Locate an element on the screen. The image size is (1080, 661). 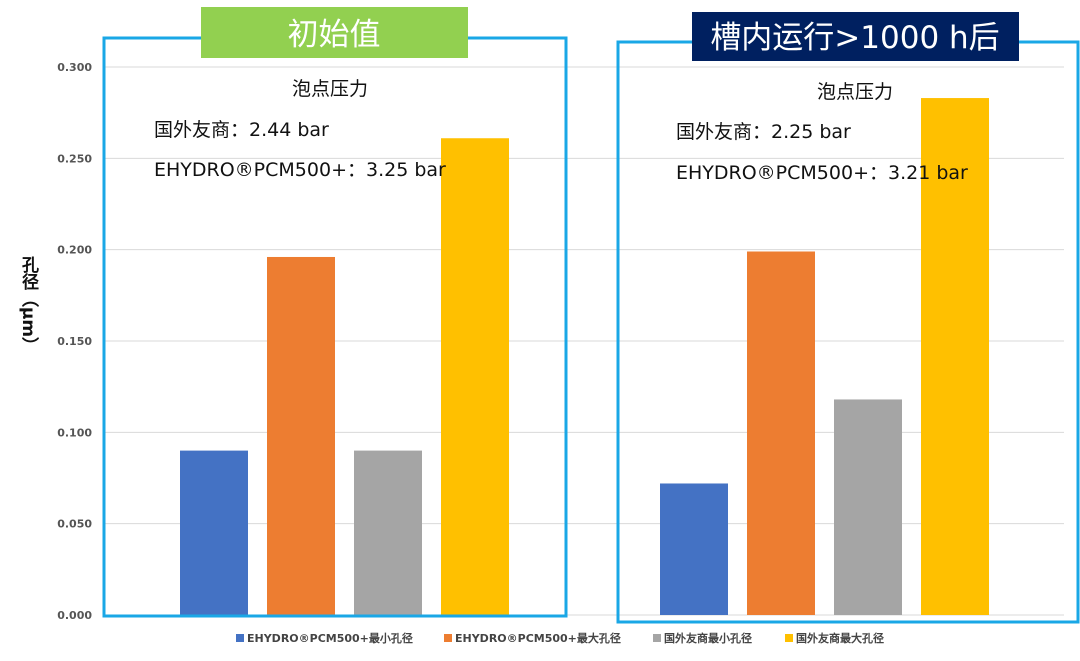
legend-label: EHYDRO®PCM500+最大孔径 is located at coordinates (538, 638).